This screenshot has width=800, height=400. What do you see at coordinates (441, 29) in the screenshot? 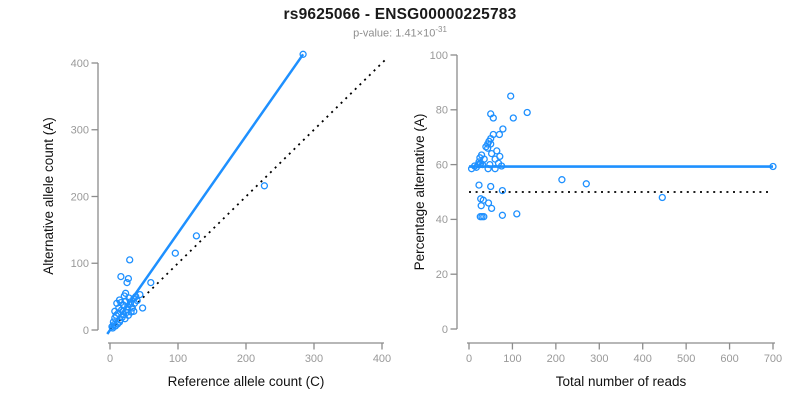
I see `pvalue-exponent: -31` at bounding box center [441, 29].